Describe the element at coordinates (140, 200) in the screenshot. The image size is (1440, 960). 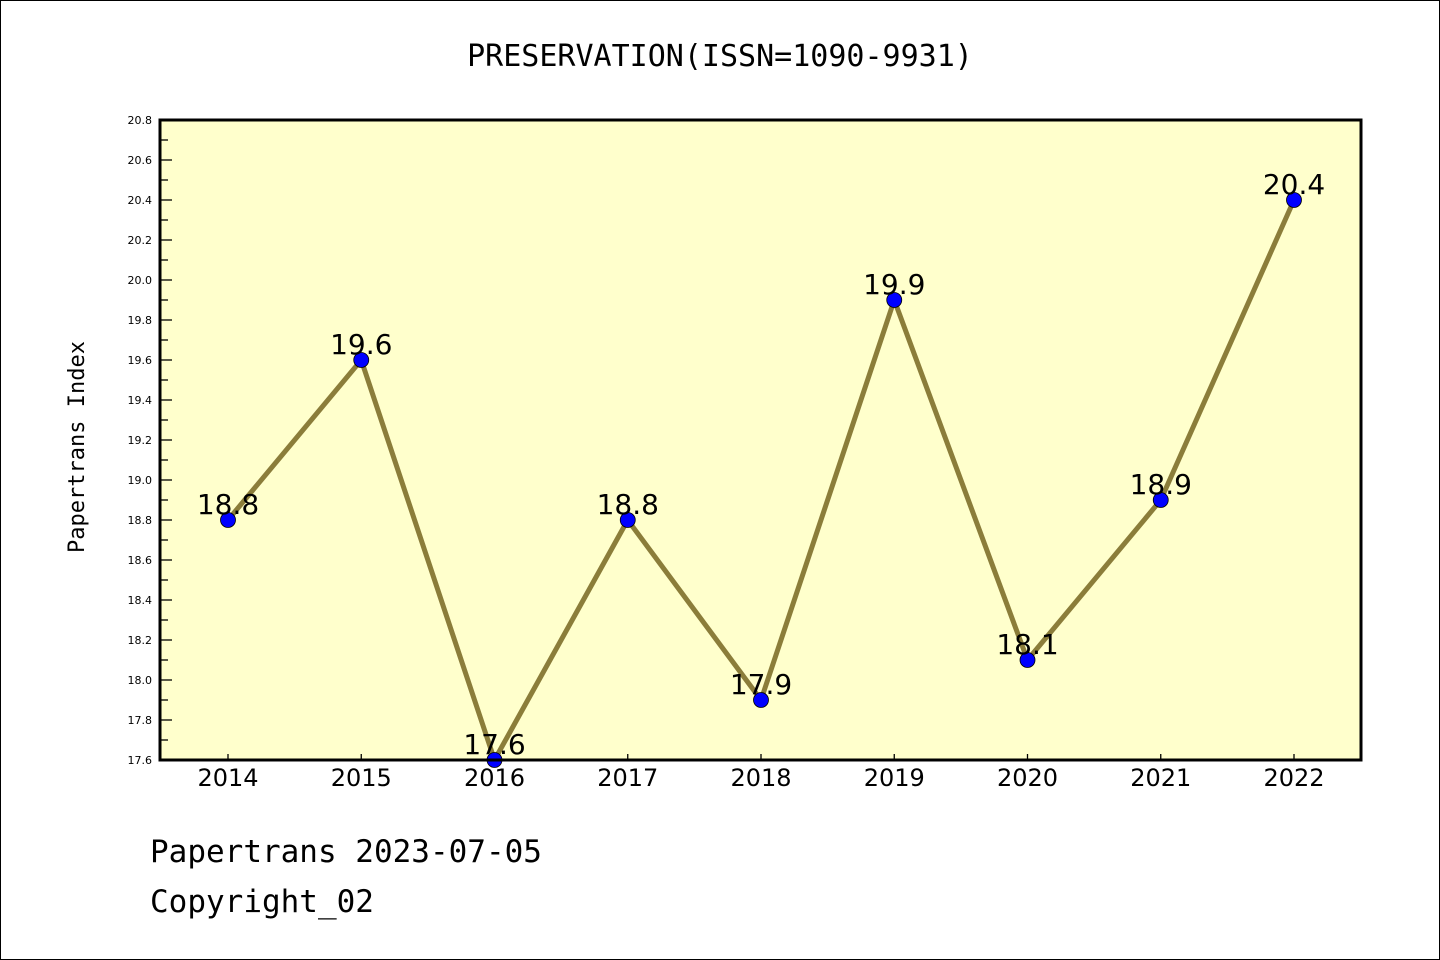
I see `y-tick-label: 20.4` at that location.